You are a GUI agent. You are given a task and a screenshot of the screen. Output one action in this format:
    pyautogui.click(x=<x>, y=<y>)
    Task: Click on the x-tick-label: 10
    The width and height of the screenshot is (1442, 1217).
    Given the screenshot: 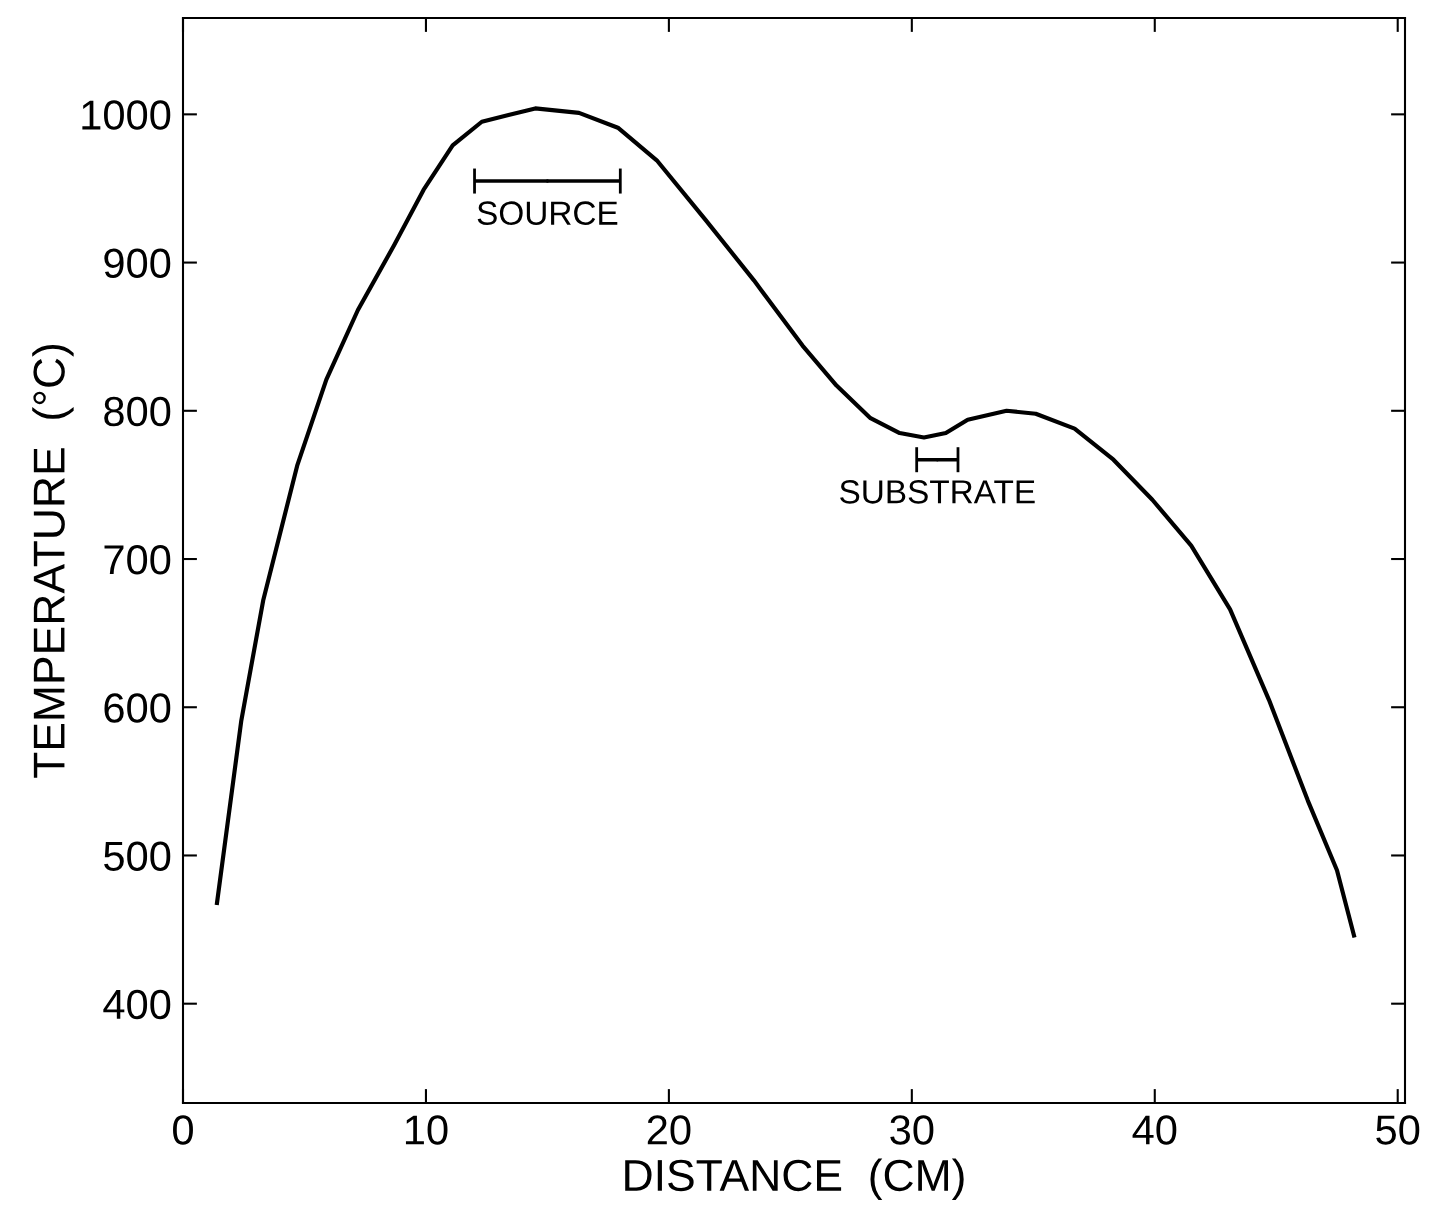 What is the action you would take?
    pyautogui.click(x=426, y=1130)
    